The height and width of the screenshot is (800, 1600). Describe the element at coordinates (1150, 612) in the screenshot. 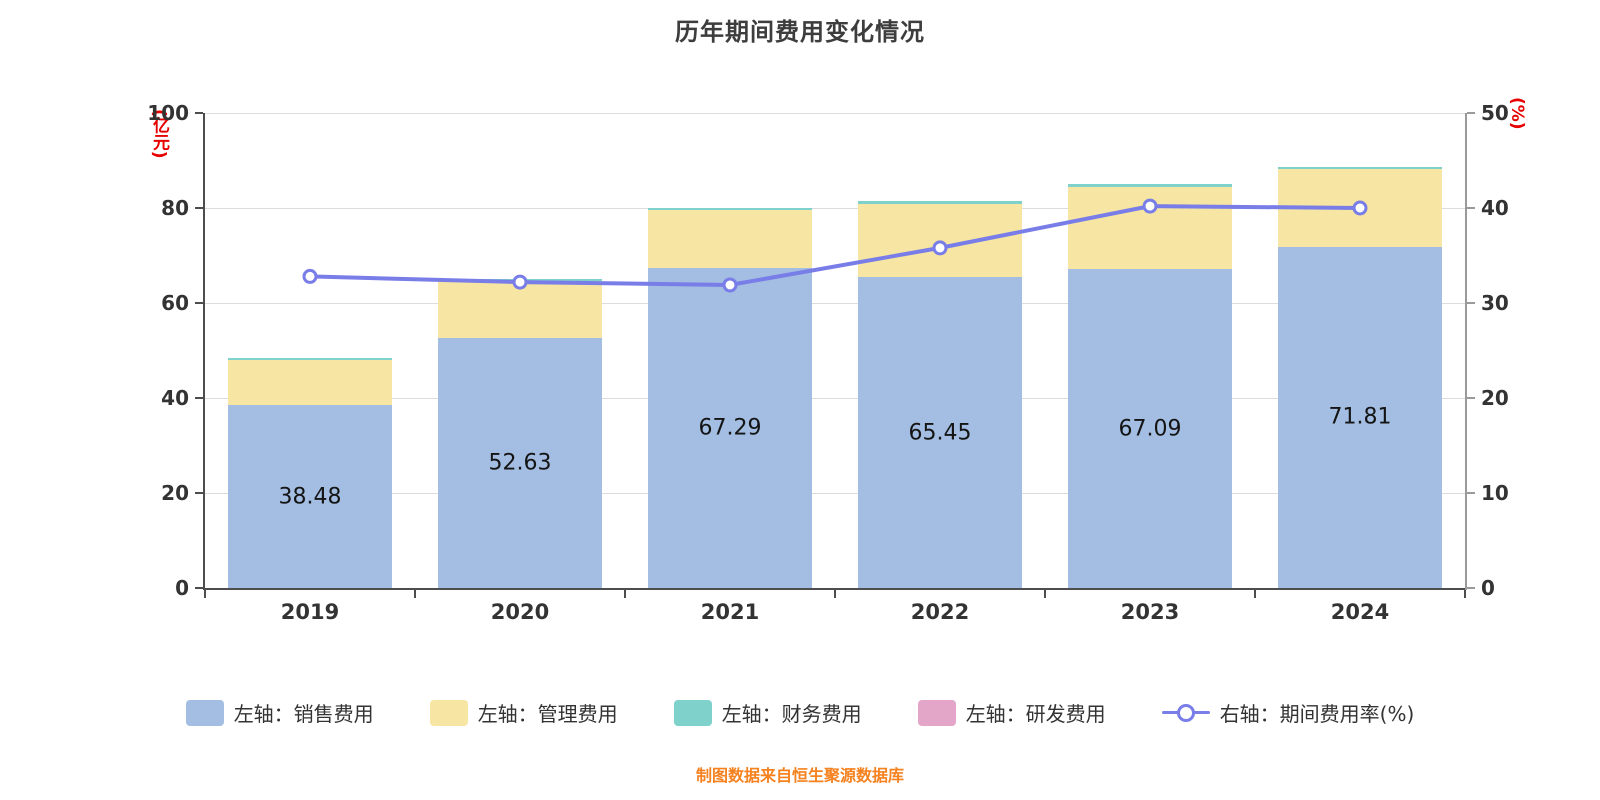

I see `x-axis-label: 2023` at that location.